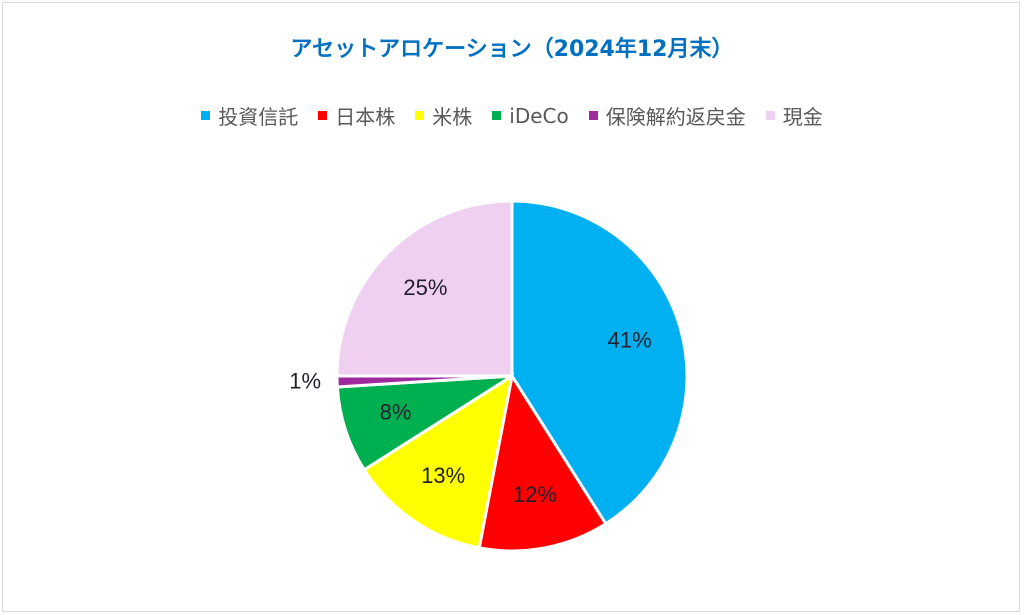 The height and width of the screenshot is (615, 1024). I want to click on legend-item: 現金, so click(794, 115).